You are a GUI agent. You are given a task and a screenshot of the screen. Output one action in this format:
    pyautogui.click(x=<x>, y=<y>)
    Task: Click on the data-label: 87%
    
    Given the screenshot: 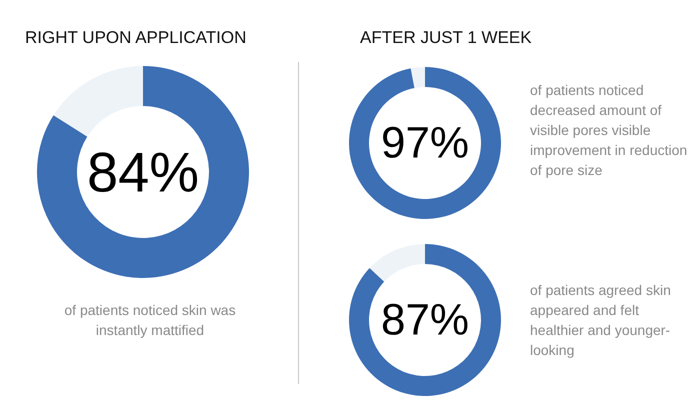 What is the action you would take?
    pyautogui.click(x=425, y=320)
    